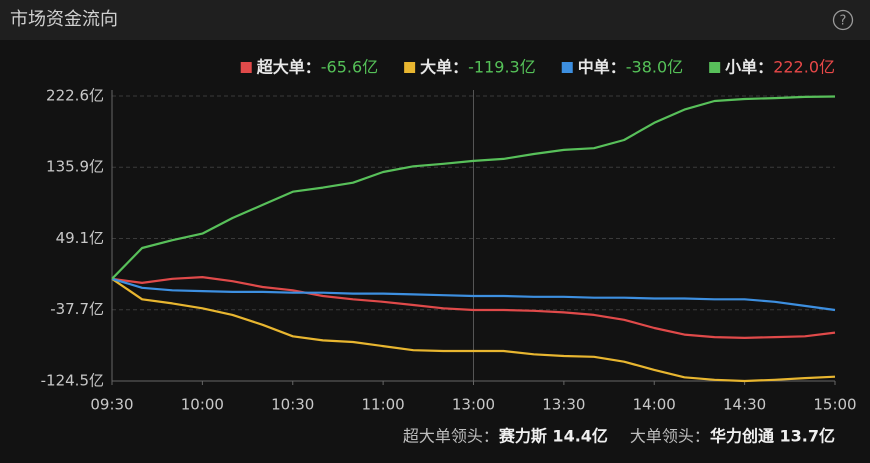 This screenshot has width=870, height=463. I want to click on help-icon-text: ?, so click(843, 21).